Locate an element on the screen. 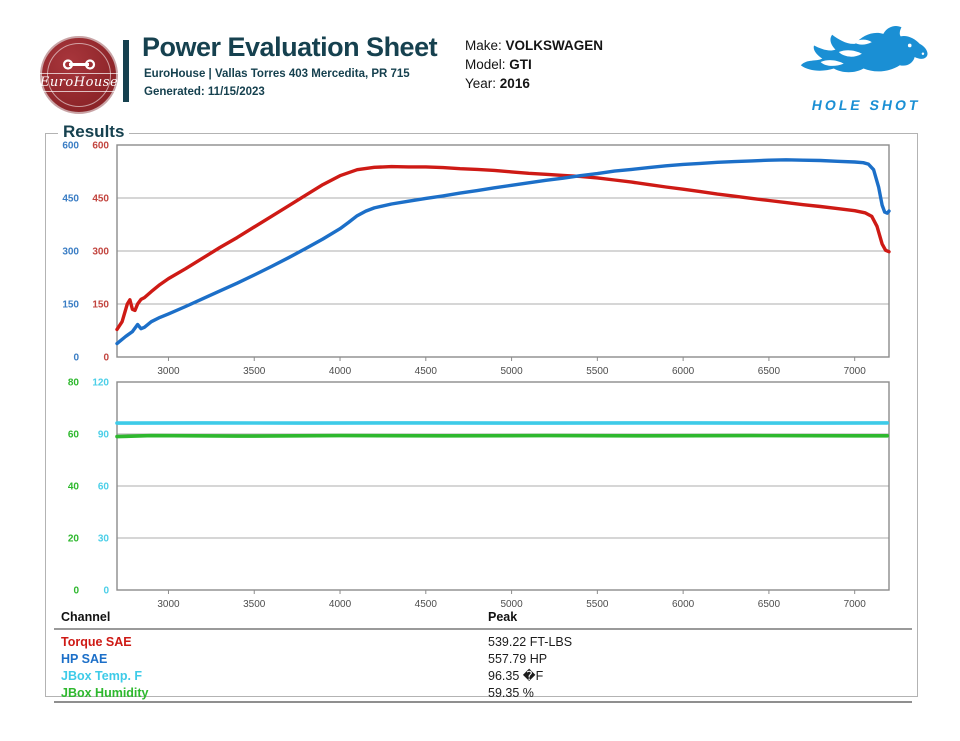 The width and height of the screenshot is (960, 741). logo-script-text: EuroHouse is located at coordinates (79, 82).